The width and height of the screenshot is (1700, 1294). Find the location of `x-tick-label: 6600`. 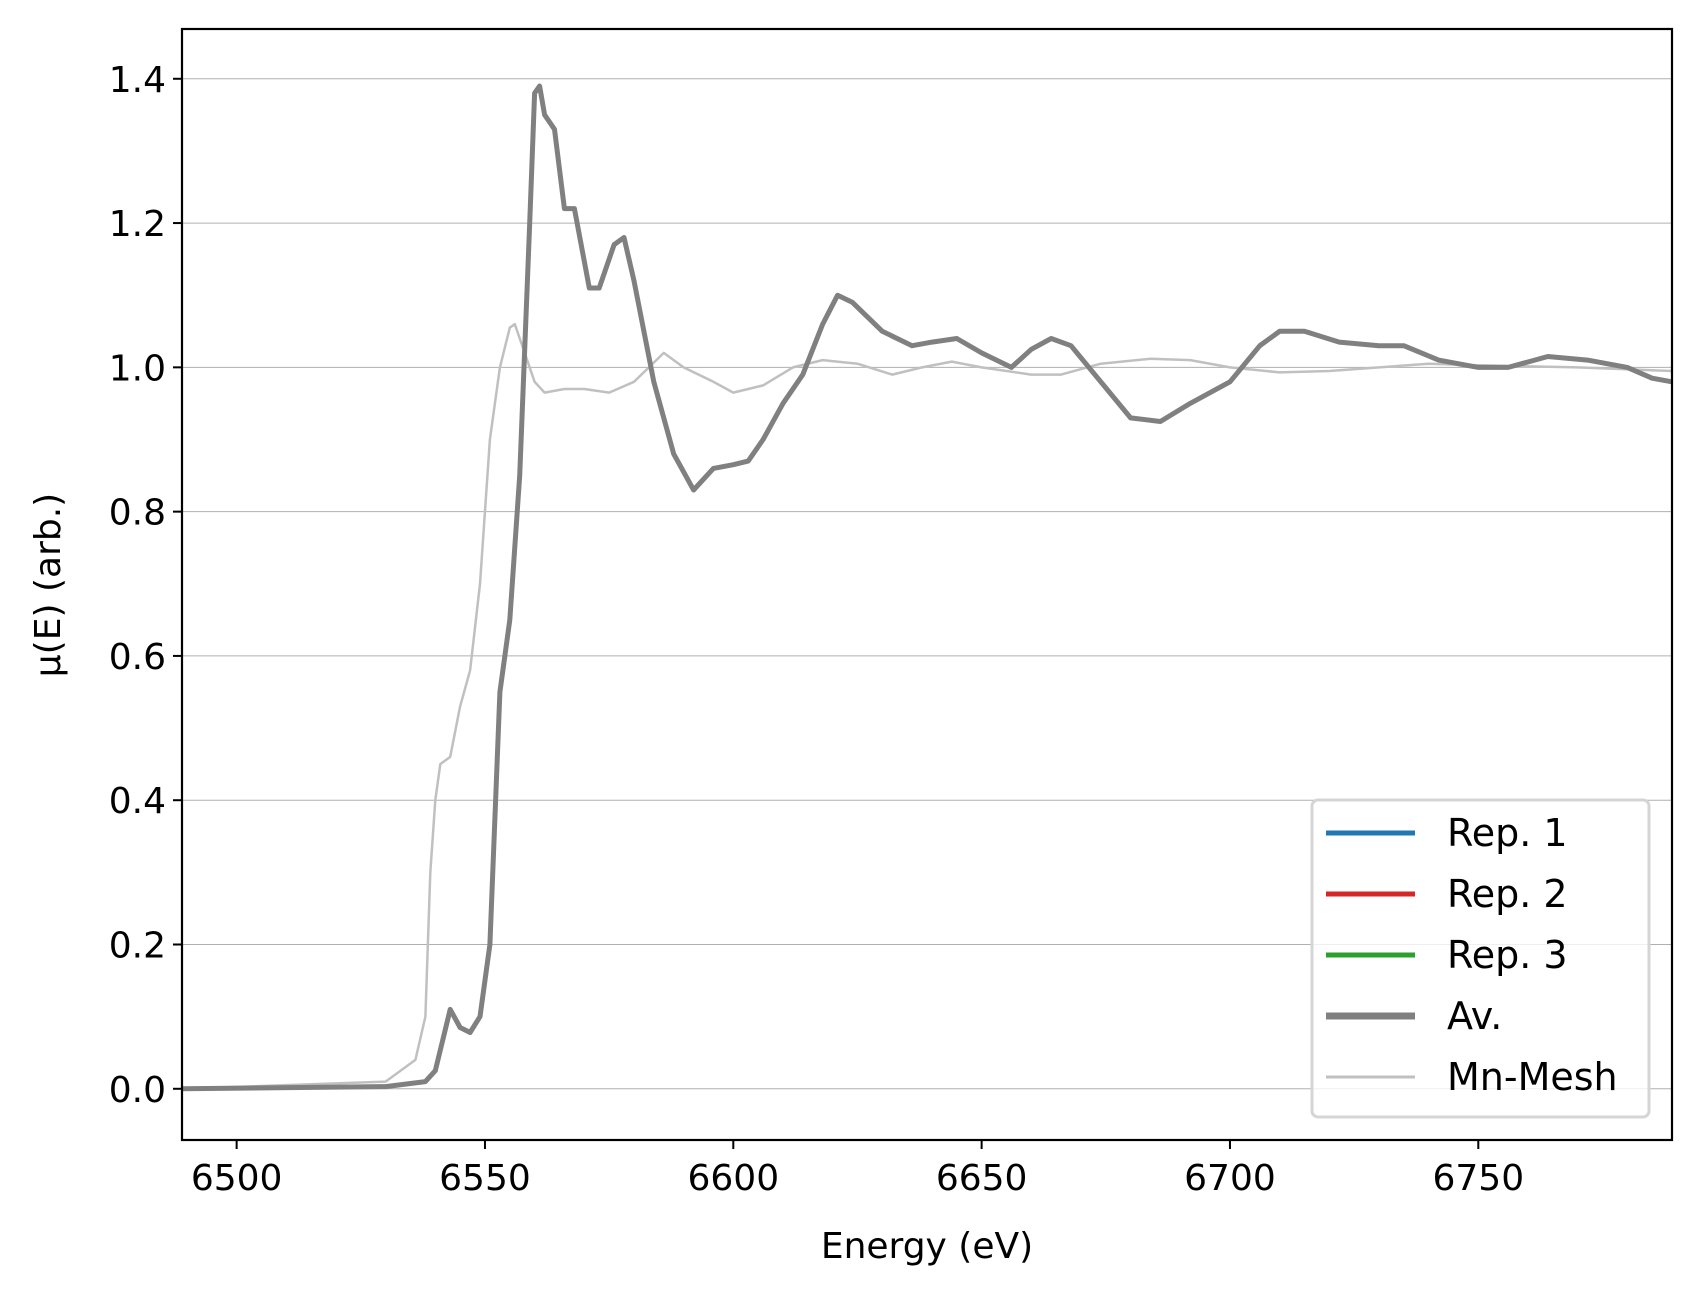

x-tick-label: 6600 is located at coordinates (733, 1178).